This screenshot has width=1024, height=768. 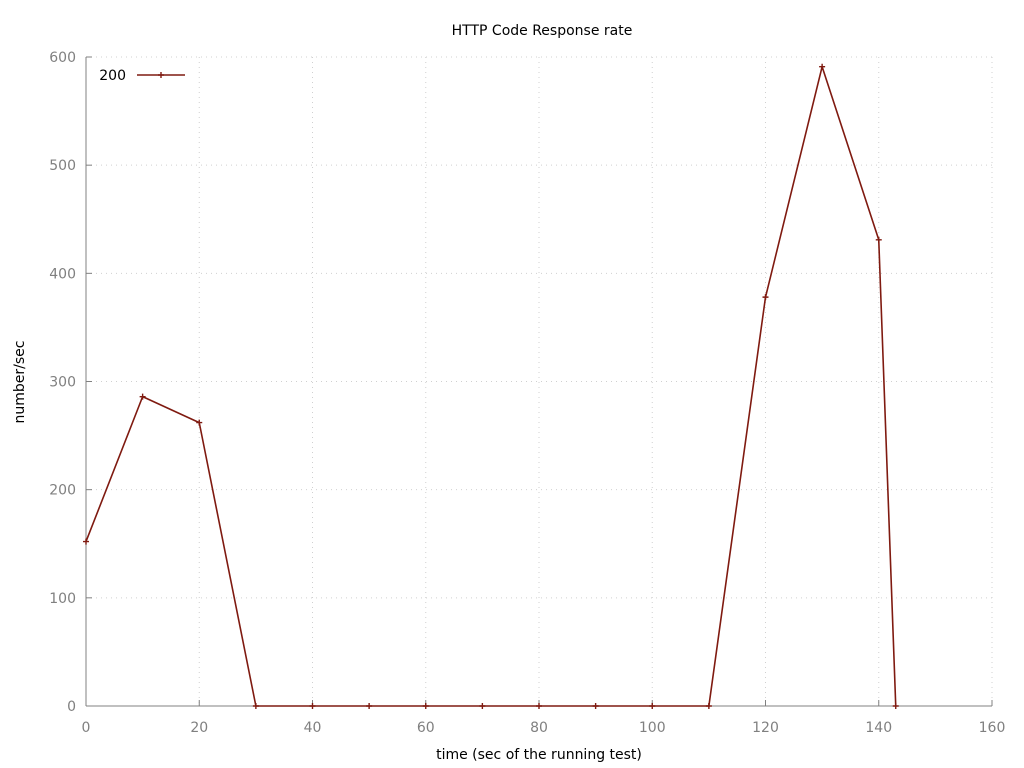 I want to click on x-axis-label: time (sec of the running test), so click(x=539, y=755).